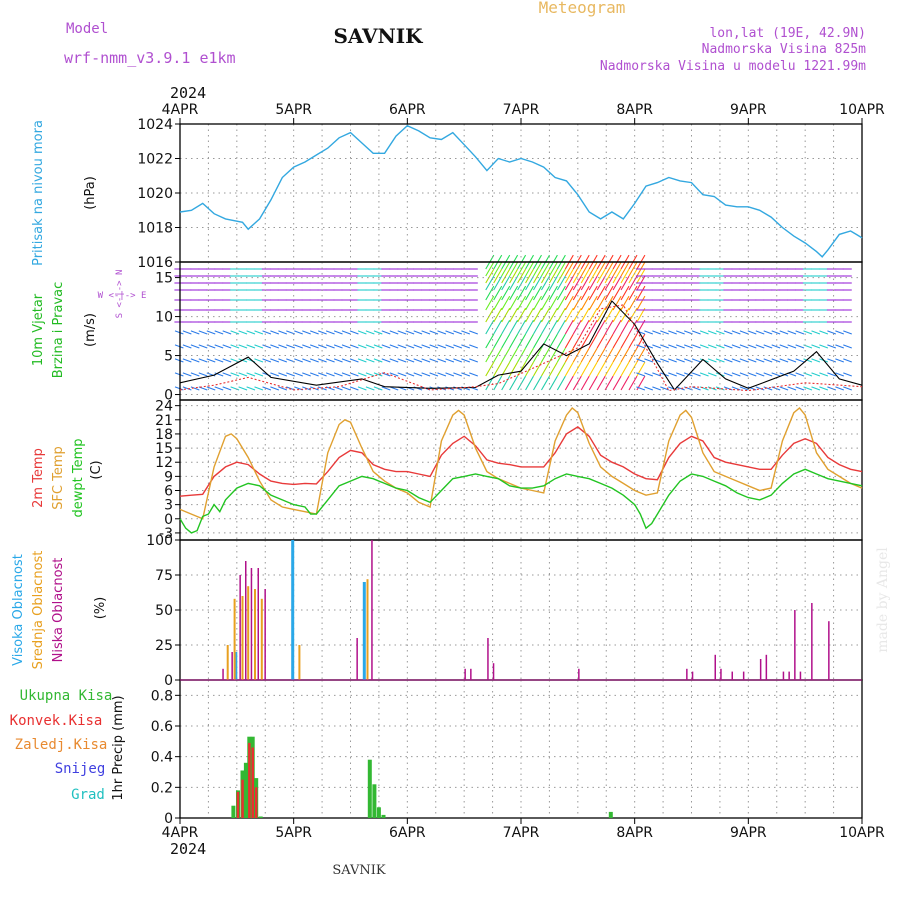  I want to click on ytick-label-temp: 21, so click(164, 421).